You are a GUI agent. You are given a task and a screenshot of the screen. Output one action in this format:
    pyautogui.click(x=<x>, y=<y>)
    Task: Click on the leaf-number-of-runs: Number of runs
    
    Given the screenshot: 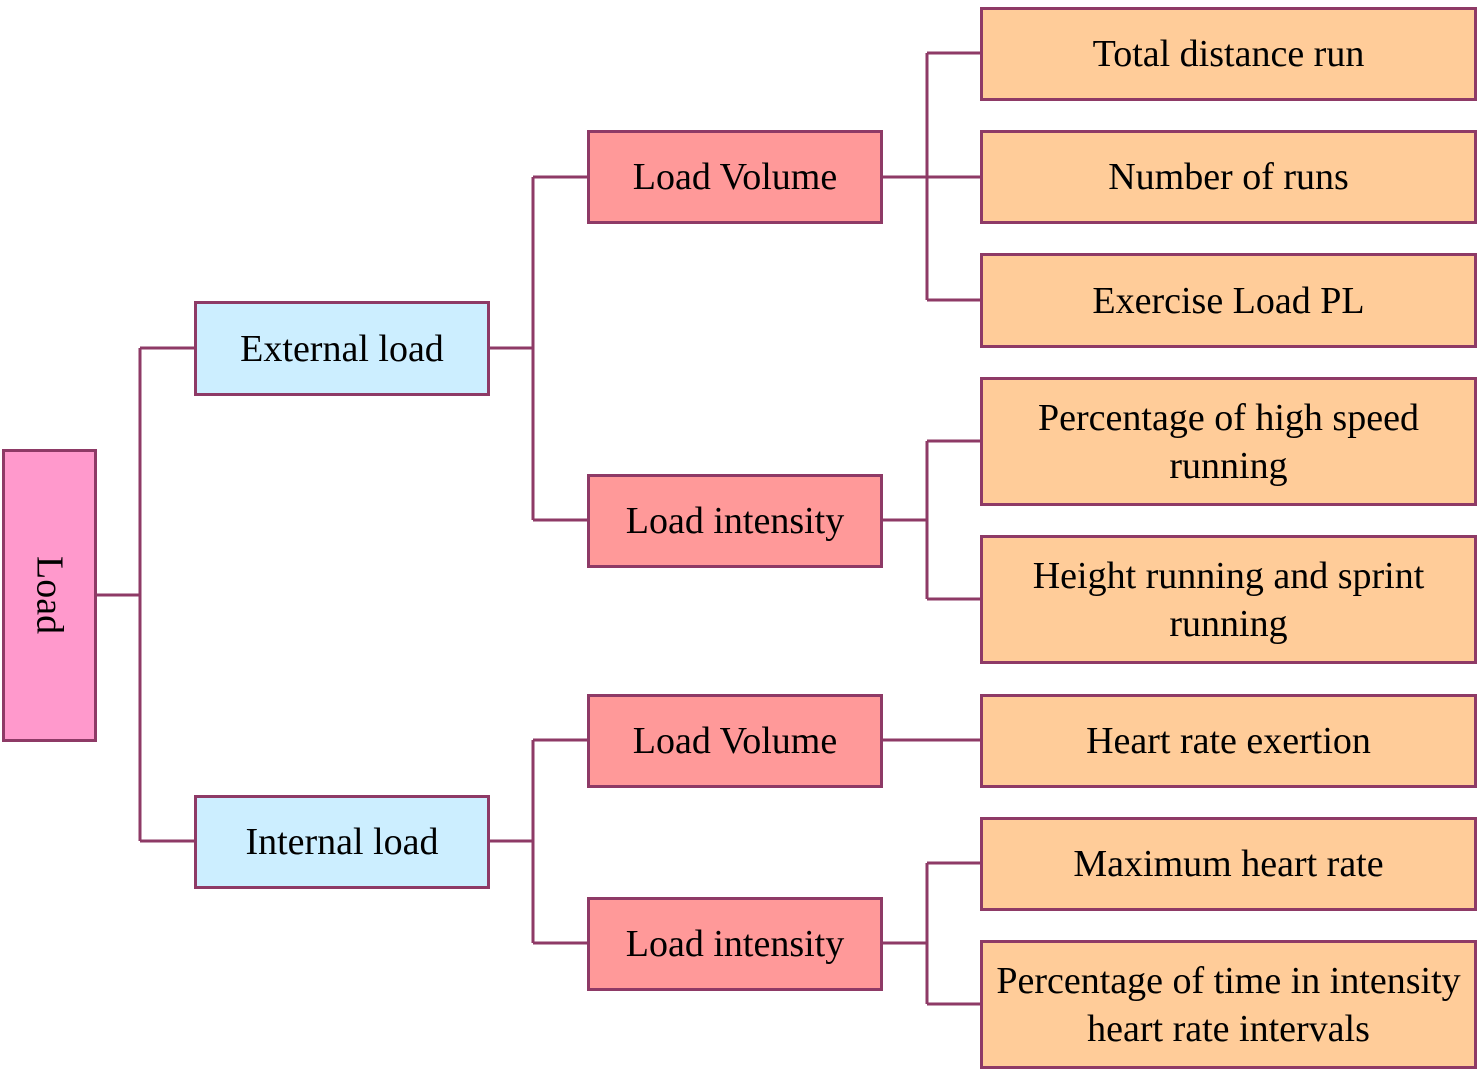 What is the action you would take?
    pyautogui.click(x=1228, y=177)
    